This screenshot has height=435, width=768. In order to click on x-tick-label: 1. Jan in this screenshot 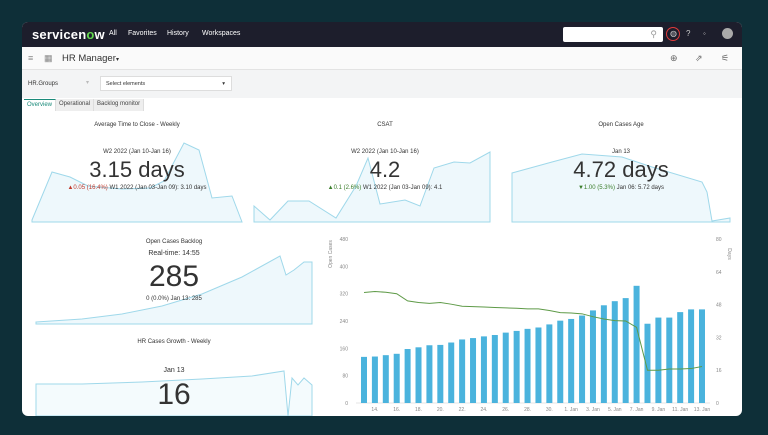, I will do `click(571, 410)`.